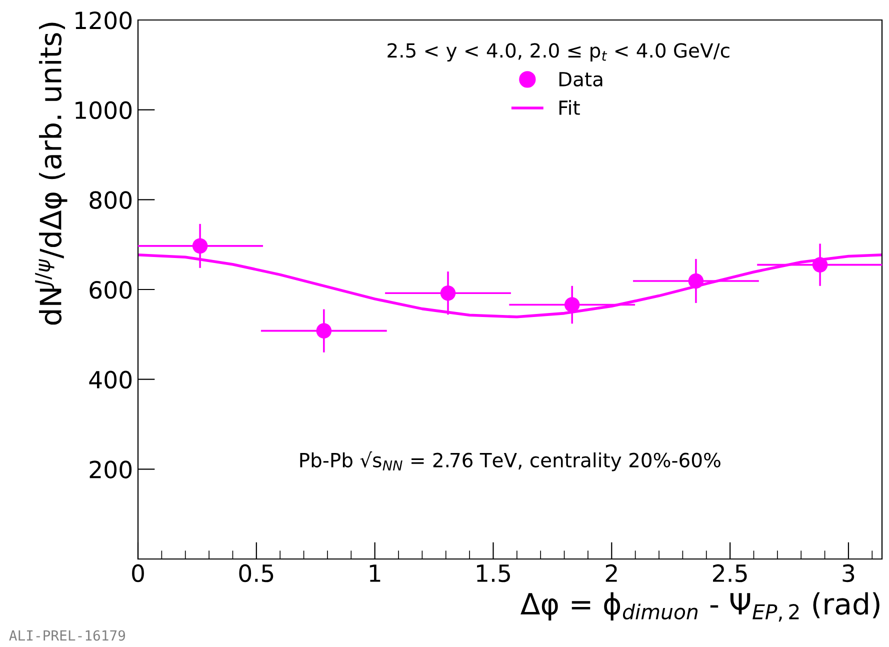  Describe the element at coordinates (375, 573) in the screenshot. I see `x-tick-label: 1` at that location.